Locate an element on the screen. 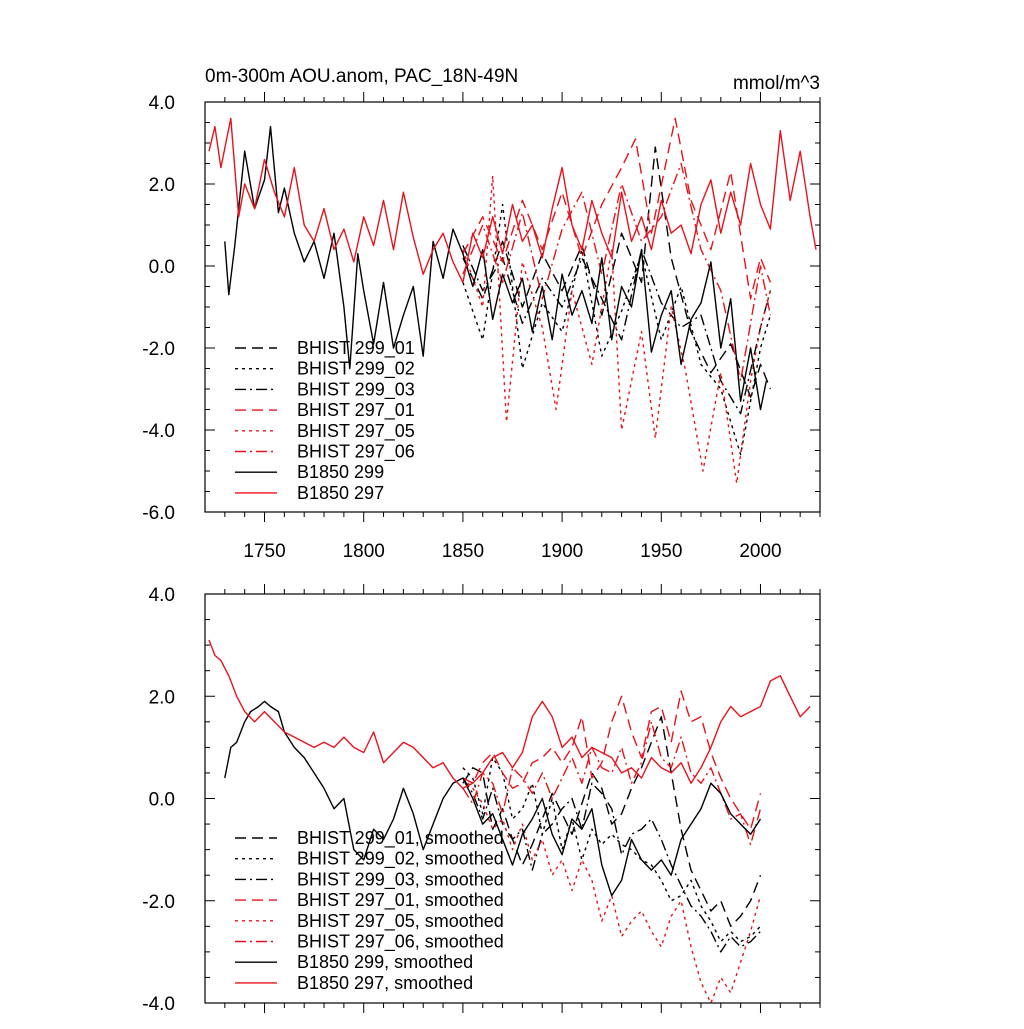 This screenshot has width=1024, height=1029. legend-label: BHIST 299_01, smoothed is located at coordinates (400, 838).